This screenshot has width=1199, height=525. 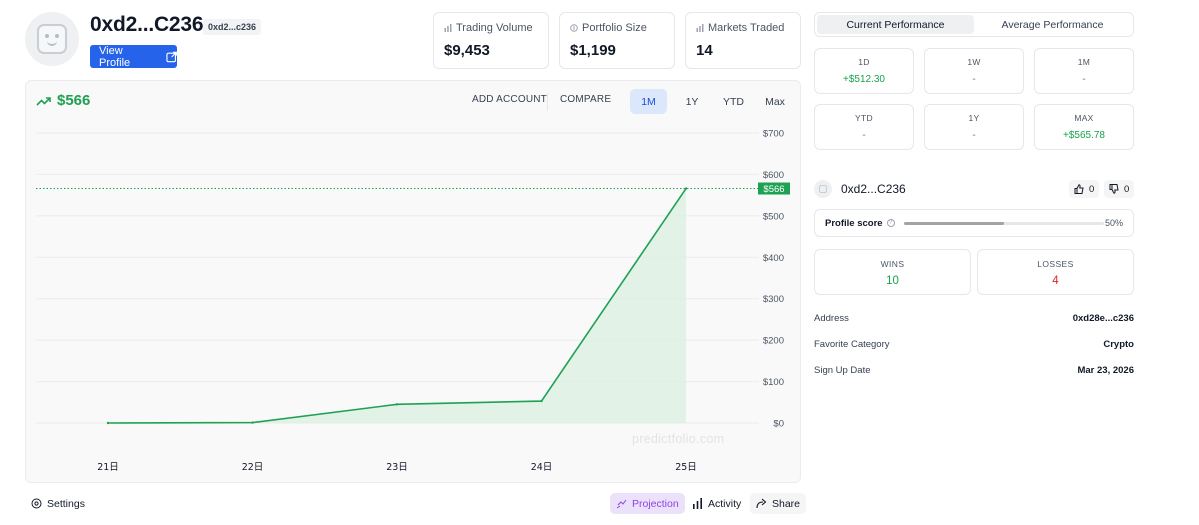 I want to click on perf-period: MAX, so click(x=1084, y=118).